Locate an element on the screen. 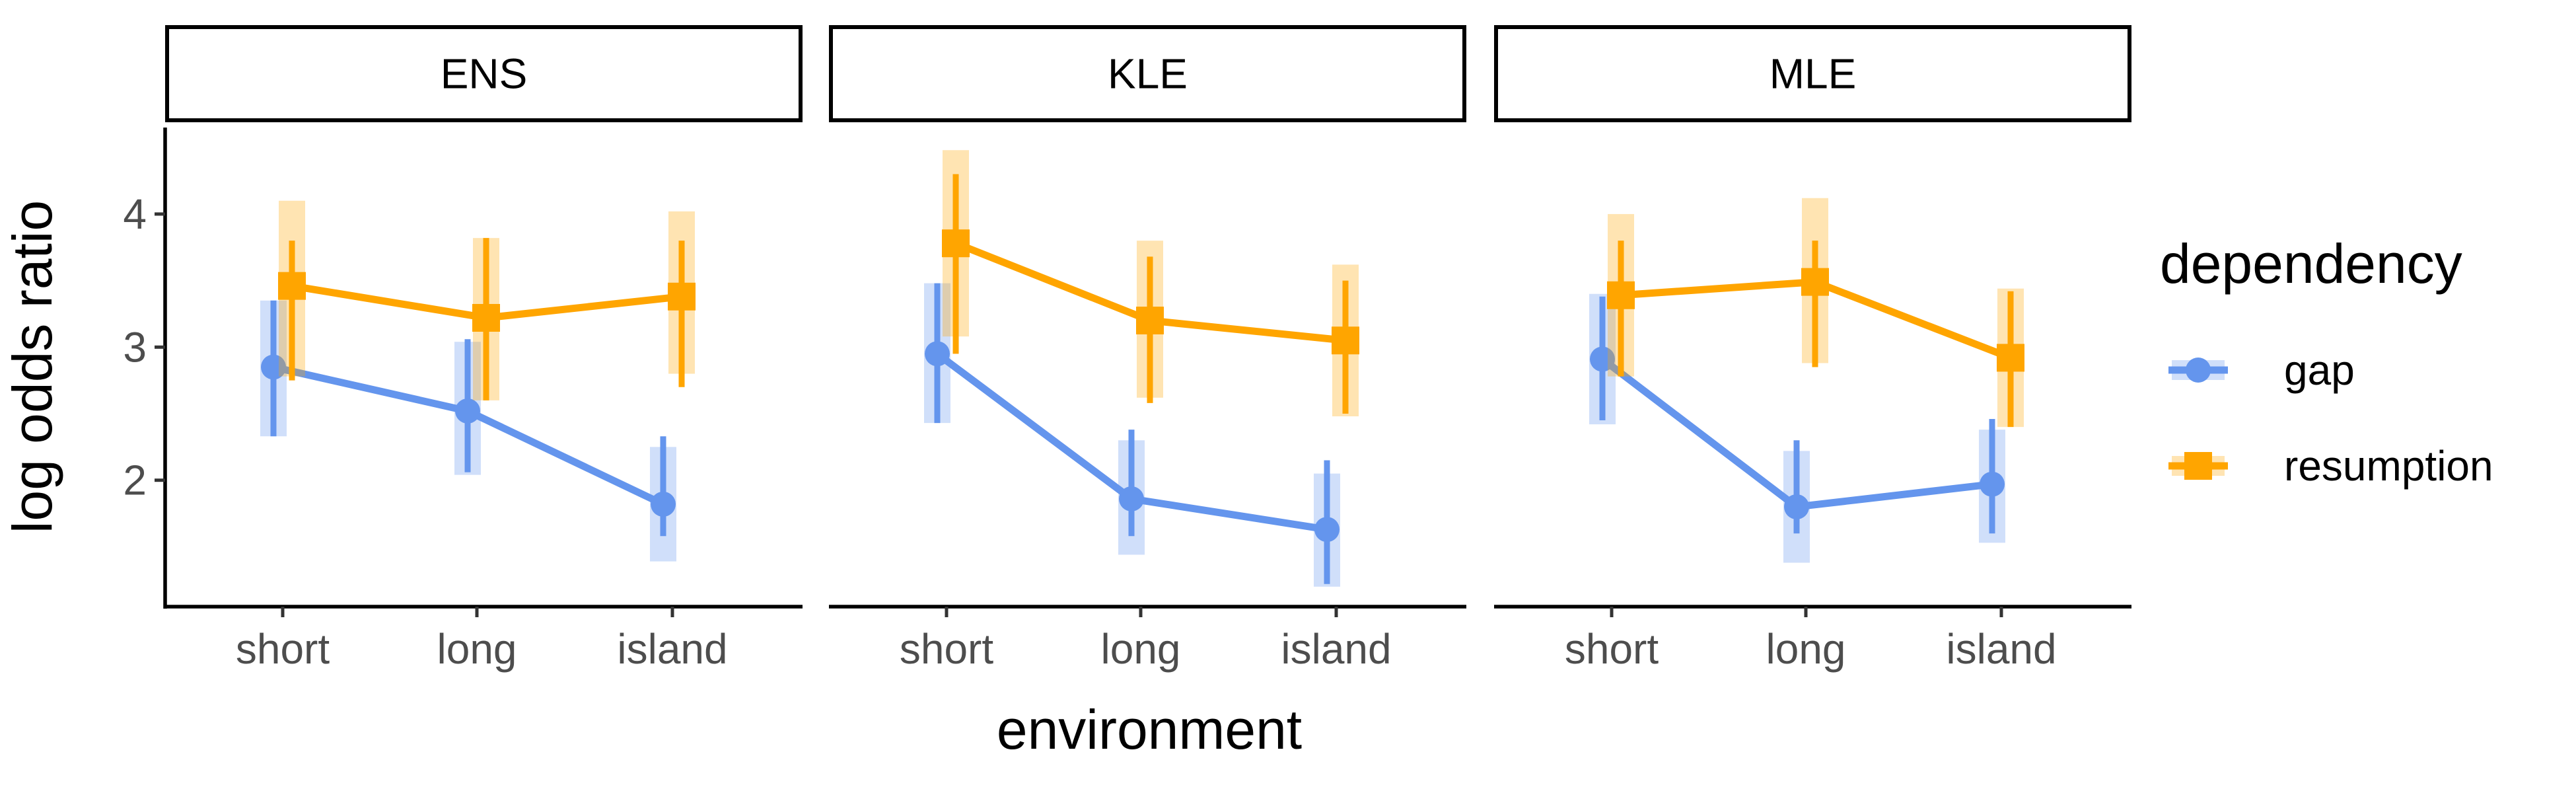 Image resolution: width=2576 pixels, height=793 pixels. y-tick-label: 2 is located at coordinates (135, 481).